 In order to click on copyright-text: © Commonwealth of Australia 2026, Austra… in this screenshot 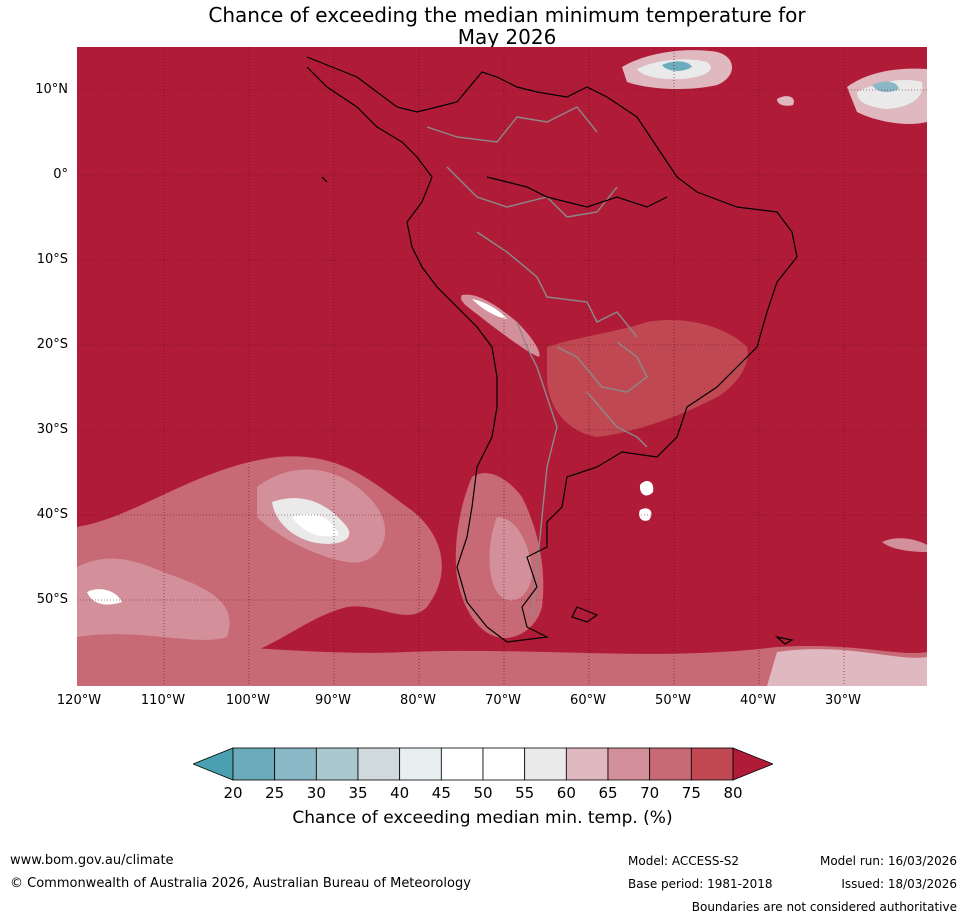, I will do `click(240, 883)`.